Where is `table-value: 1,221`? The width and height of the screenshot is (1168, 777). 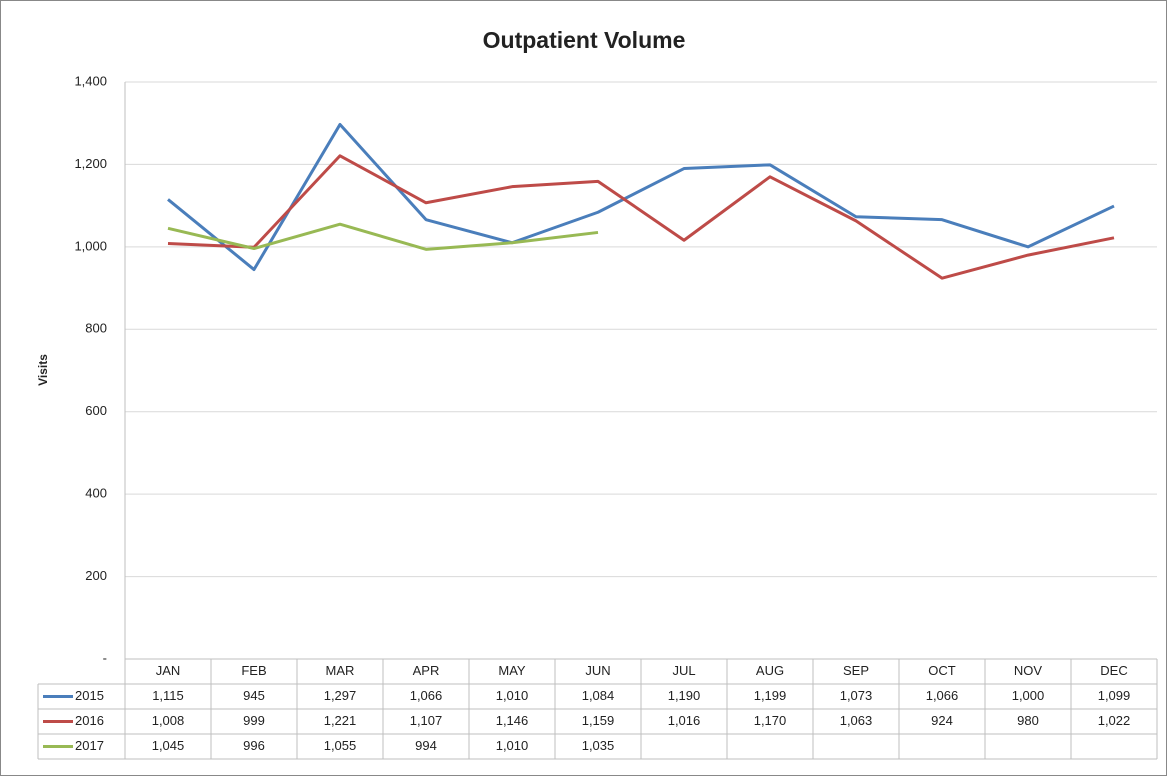
table-value: 1,221 is located at coordinates (340, 720).